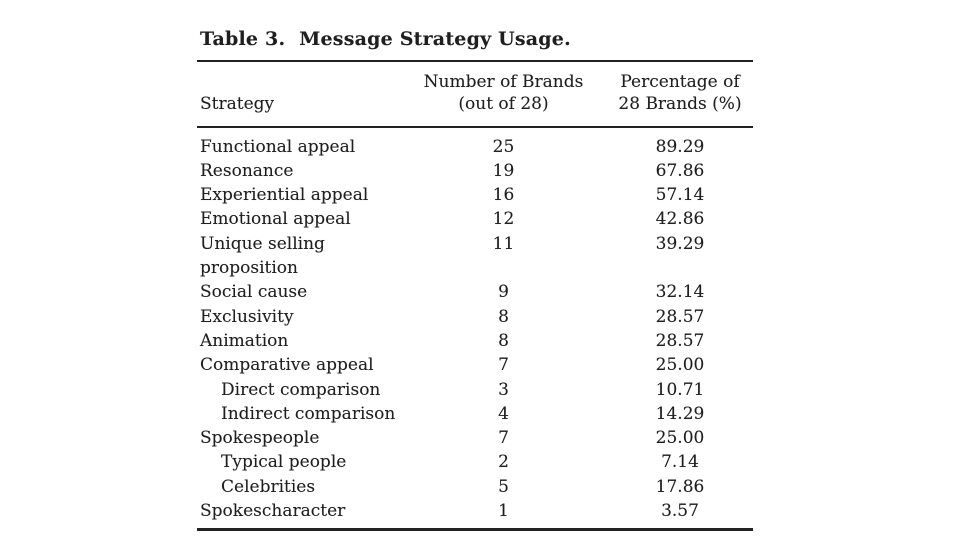  I want to click on brands-cell: 12, so click(503, 219).